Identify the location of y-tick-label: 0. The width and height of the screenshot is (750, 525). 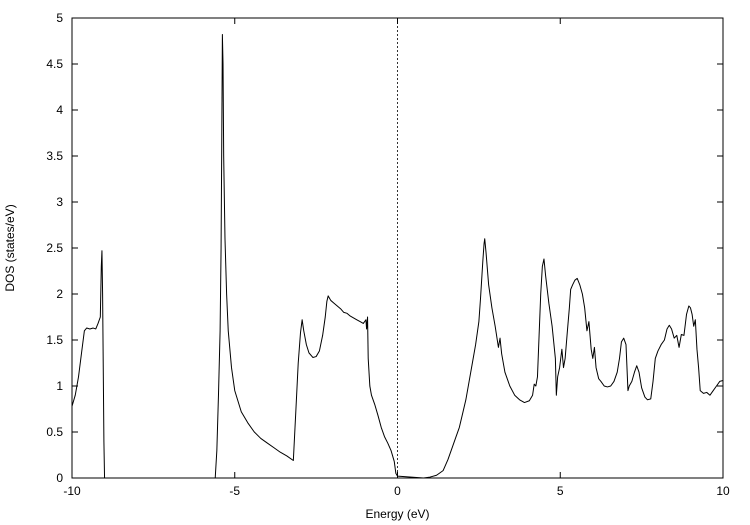
(59, 478).